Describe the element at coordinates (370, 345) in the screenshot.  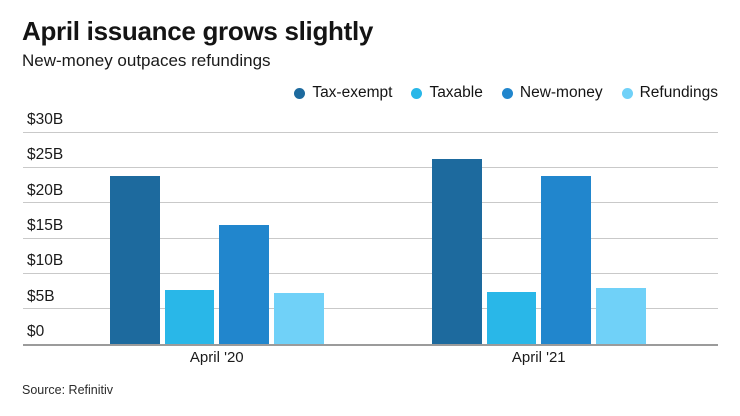
I see `x-axis-line` at that location.